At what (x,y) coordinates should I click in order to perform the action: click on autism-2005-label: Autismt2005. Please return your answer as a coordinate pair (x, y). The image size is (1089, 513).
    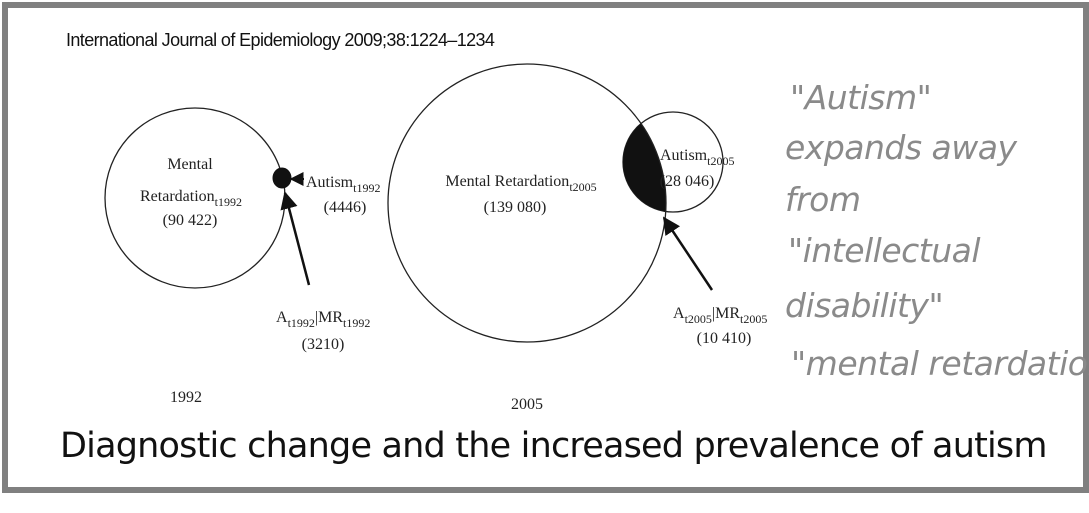
    Looking at the image, I should click on (697, 157).